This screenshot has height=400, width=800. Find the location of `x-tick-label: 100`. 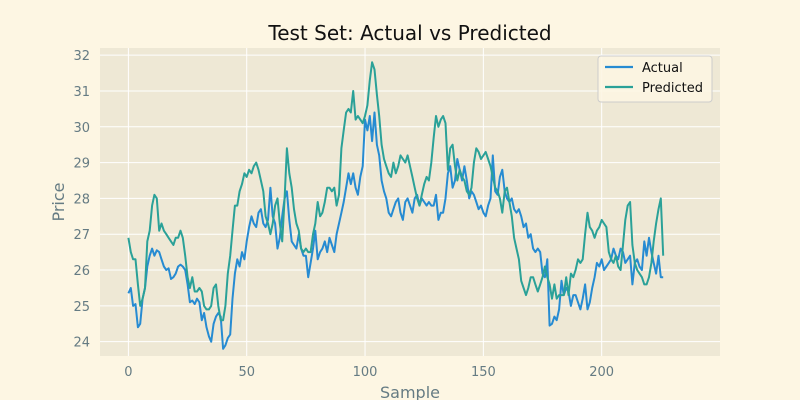

x-tick-label: 100 is located at coordinates (365, 372).